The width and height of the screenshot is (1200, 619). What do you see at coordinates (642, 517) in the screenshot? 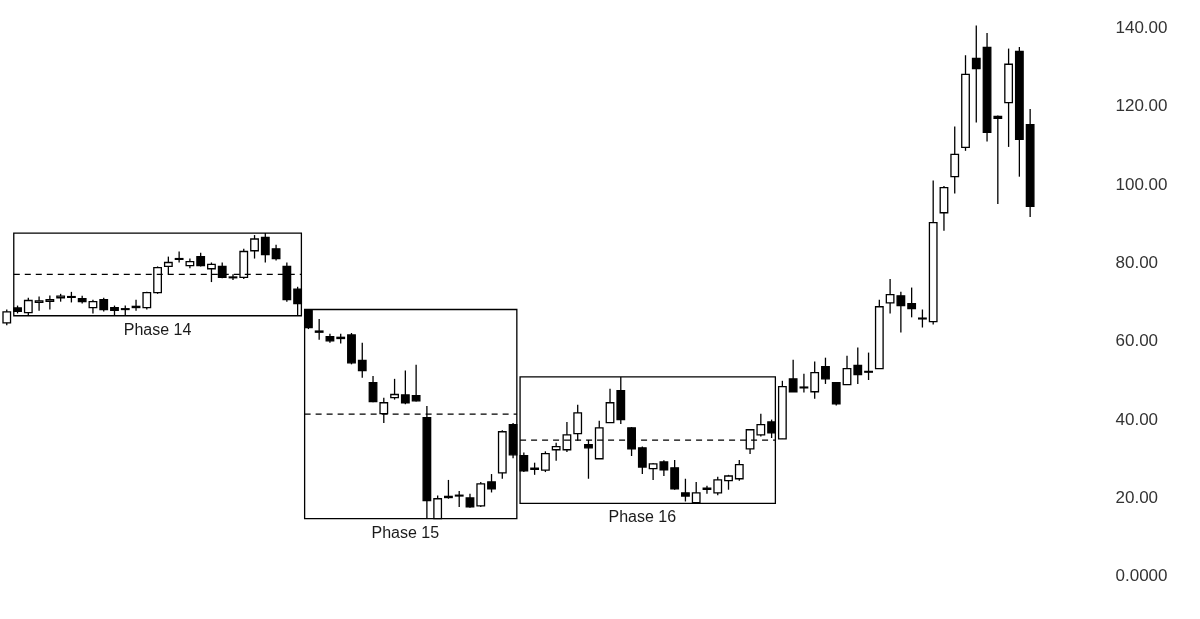
I see `annotation: Phase 16` at bounding box center [642, 517].